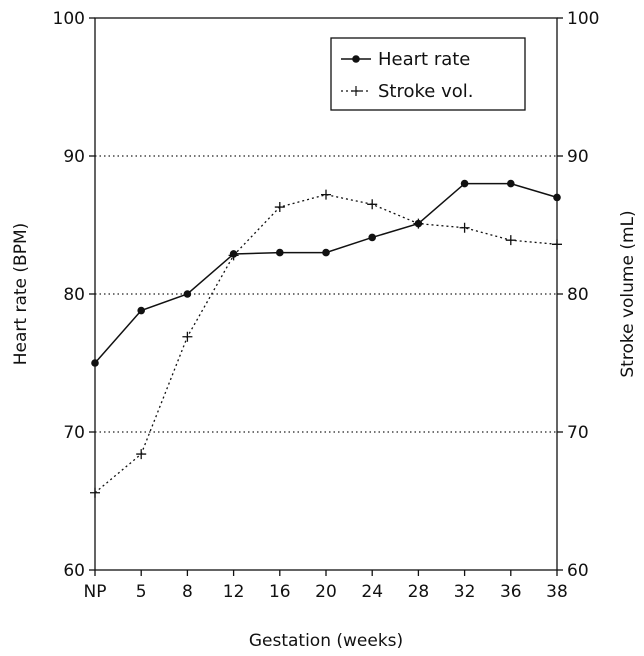  Describe the element at coordinates (74, 157) in the screenshot. I see `y-tick-label-90: 90` at that location.